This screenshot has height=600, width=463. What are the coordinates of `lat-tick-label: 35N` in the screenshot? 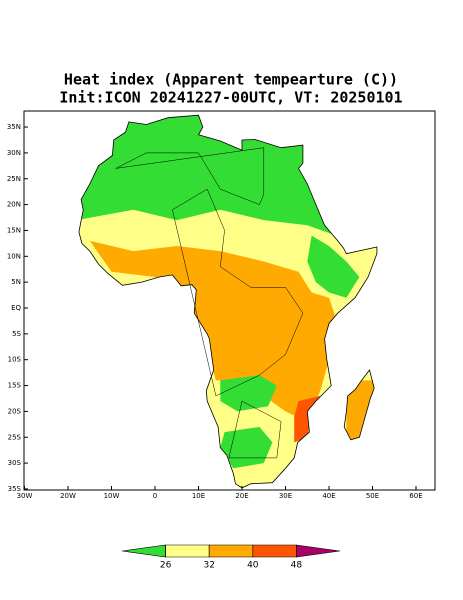 It's located at (14, 127).